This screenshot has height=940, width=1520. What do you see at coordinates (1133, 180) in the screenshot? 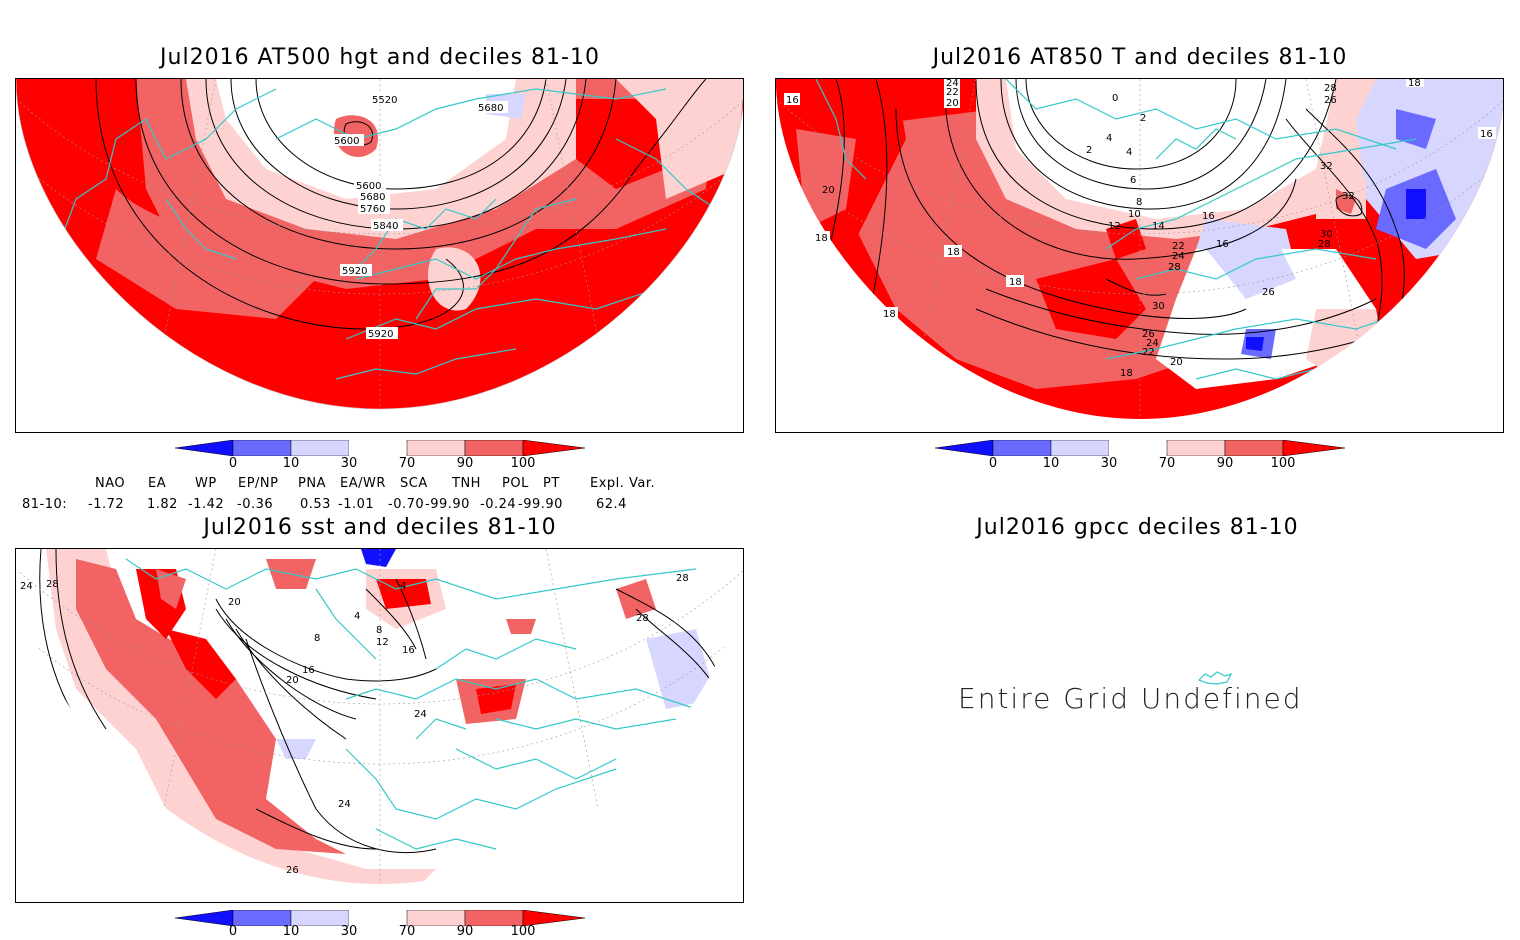
I see `contour-label: 6` at bounding box center [1133, 180].